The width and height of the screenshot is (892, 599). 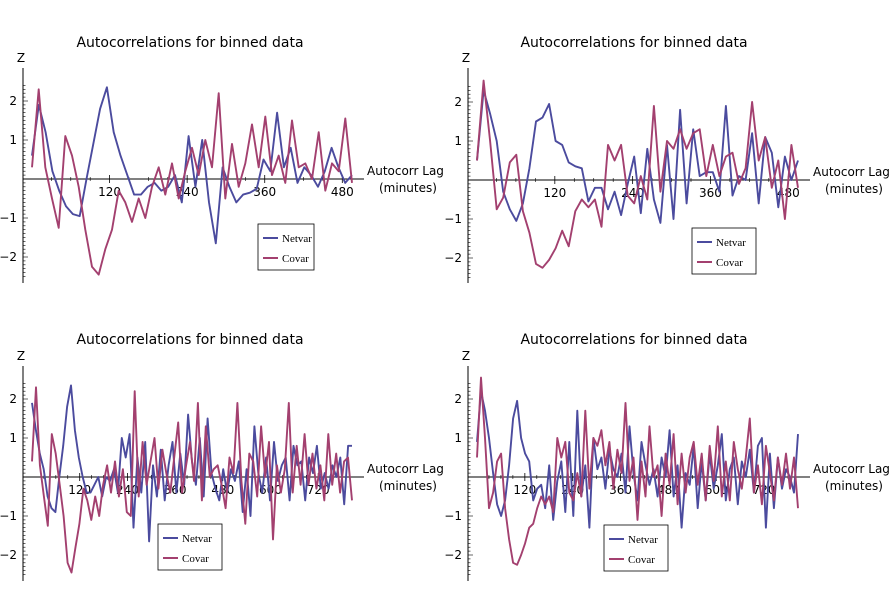 I want to click on x-tick-label: 720, so click(x=318, y=490).